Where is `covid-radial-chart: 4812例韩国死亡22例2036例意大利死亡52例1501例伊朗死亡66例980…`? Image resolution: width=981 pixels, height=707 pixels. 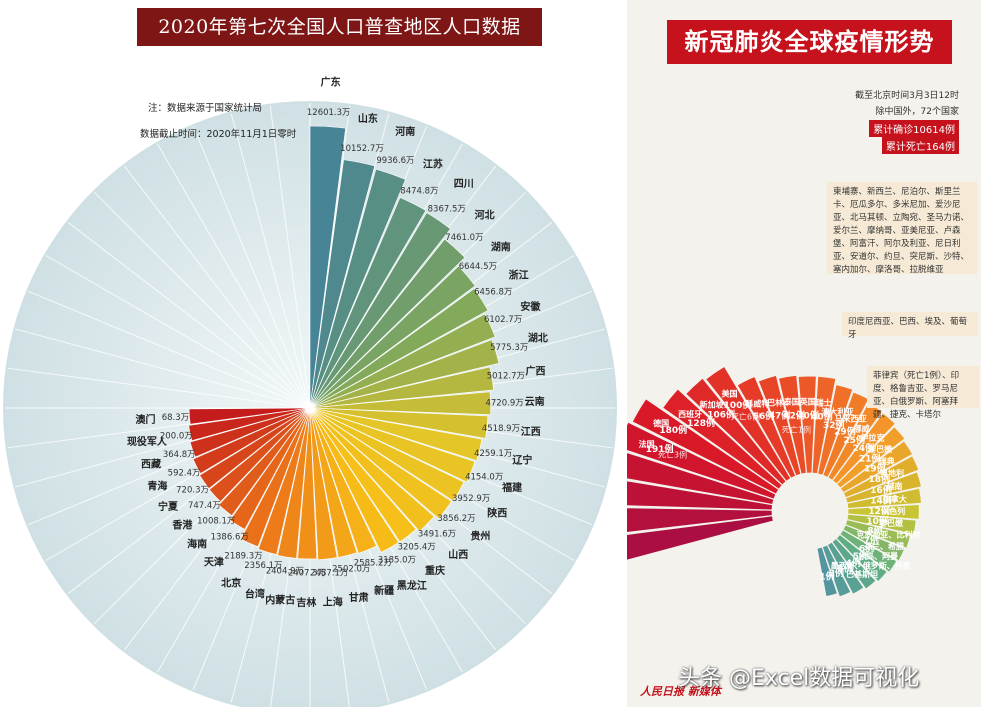 covid-radial-chart: 4812例韩国死亡22例2036例意大利死亡52例1501例伊朗死亡66例980… is located at coordinates (774, 481).